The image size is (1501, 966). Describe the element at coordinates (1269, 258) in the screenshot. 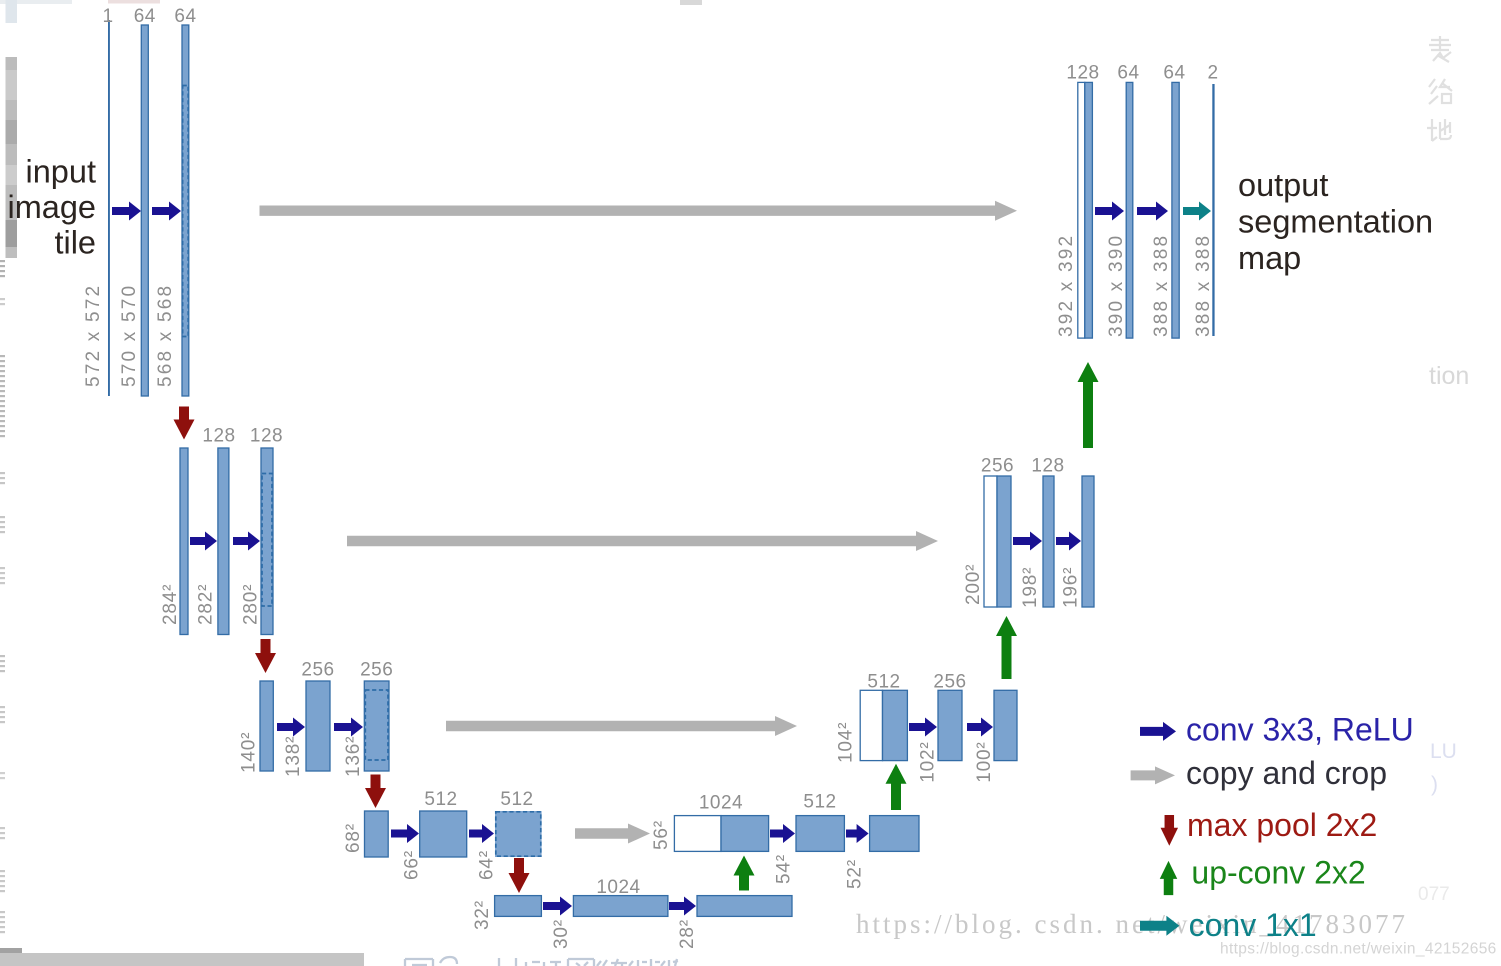

I see `svg-text: map` at that location.